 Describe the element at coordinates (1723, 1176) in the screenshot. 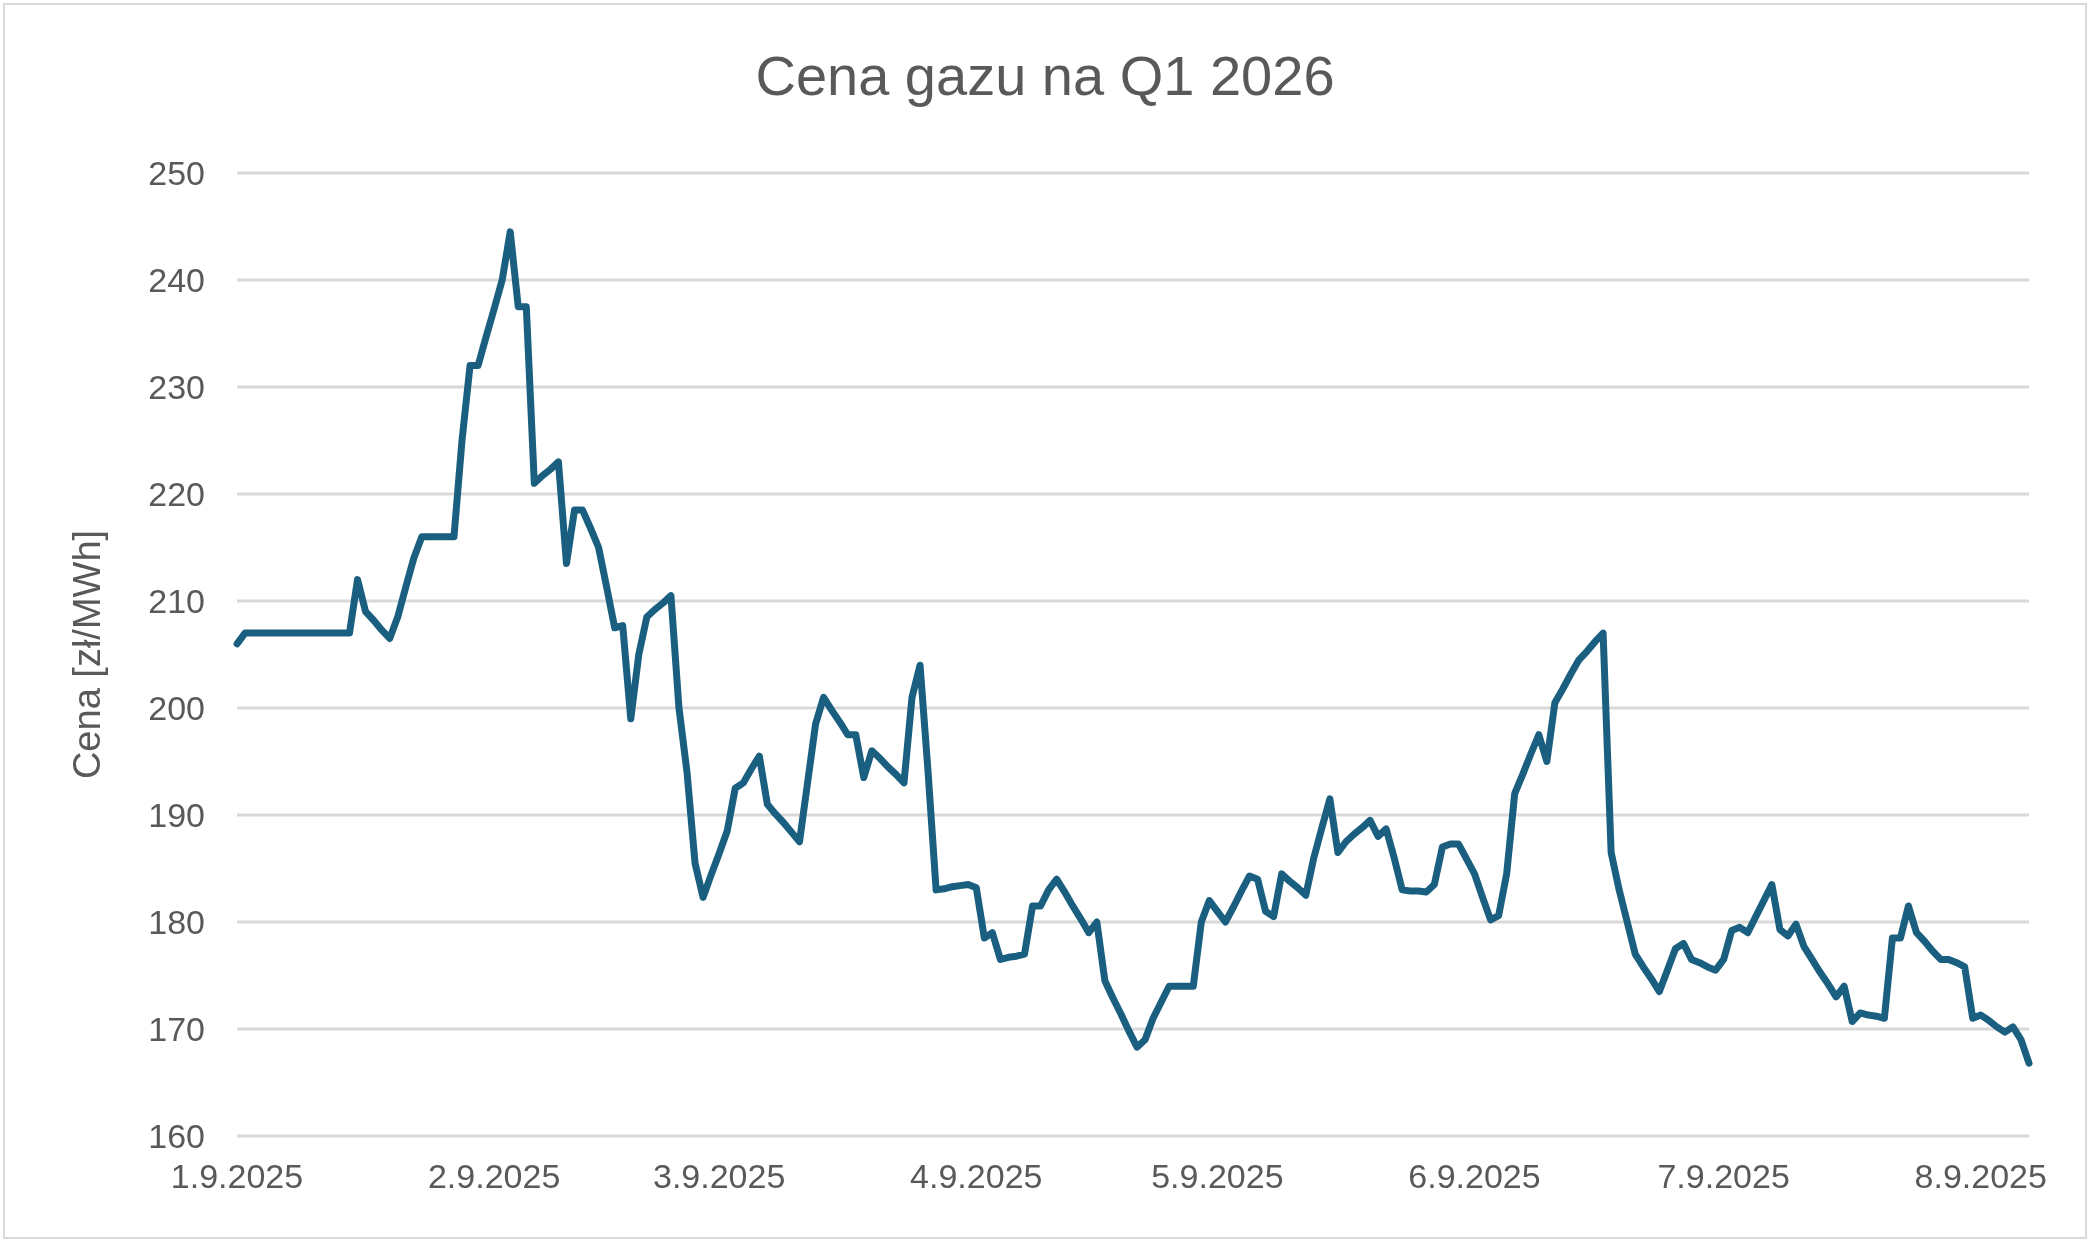

I see `x-tick-label: 7.9.2025` at that location.